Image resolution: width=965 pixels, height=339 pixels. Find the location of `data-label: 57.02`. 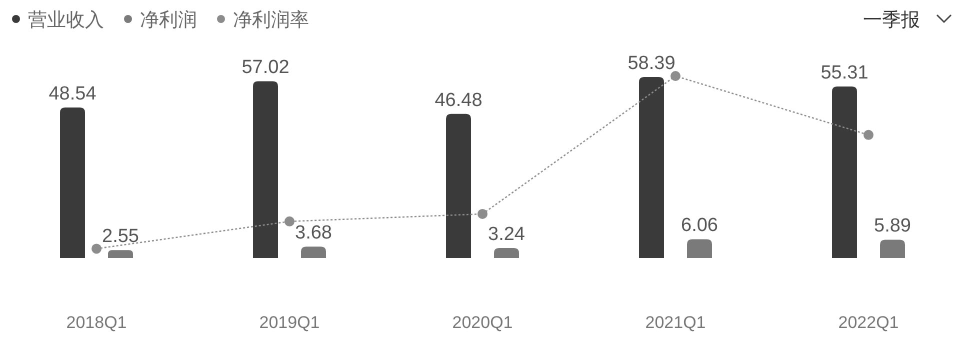

data-label: 57.02 is located at coordinates (266, 67).